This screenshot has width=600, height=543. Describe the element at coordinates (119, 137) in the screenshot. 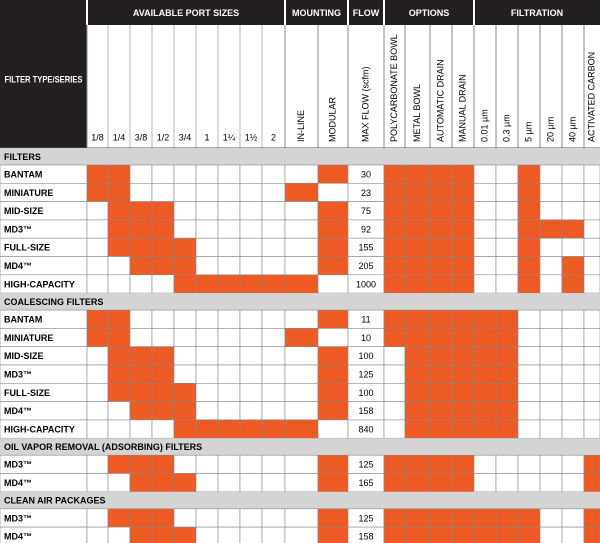

I see `column-label: 1/4` at that location.